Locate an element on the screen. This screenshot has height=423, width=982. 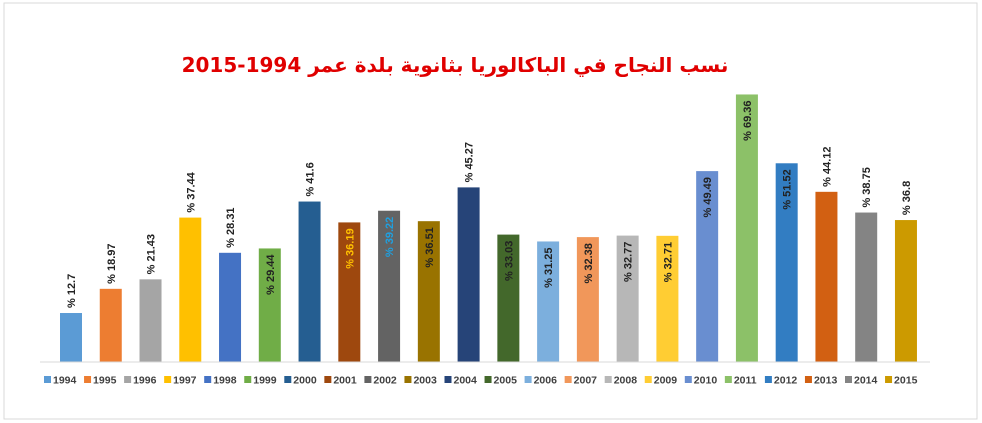
value-label: % 49.49 is located at coordinates (708, 197).